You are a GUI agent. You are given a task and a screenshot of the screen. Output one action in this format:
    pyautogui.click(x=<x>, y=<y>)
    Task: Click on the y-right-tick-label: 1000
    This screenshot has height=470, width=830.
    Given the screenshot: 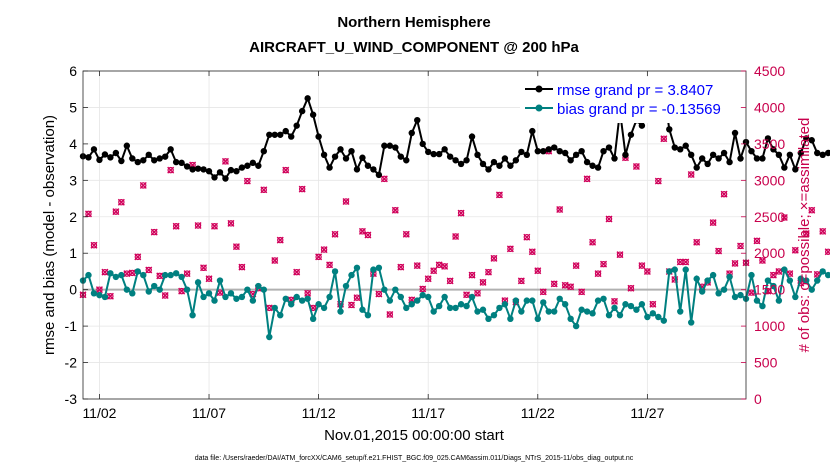 What is the action you would take?
    pyautogui.click(x=769, y=326)
    